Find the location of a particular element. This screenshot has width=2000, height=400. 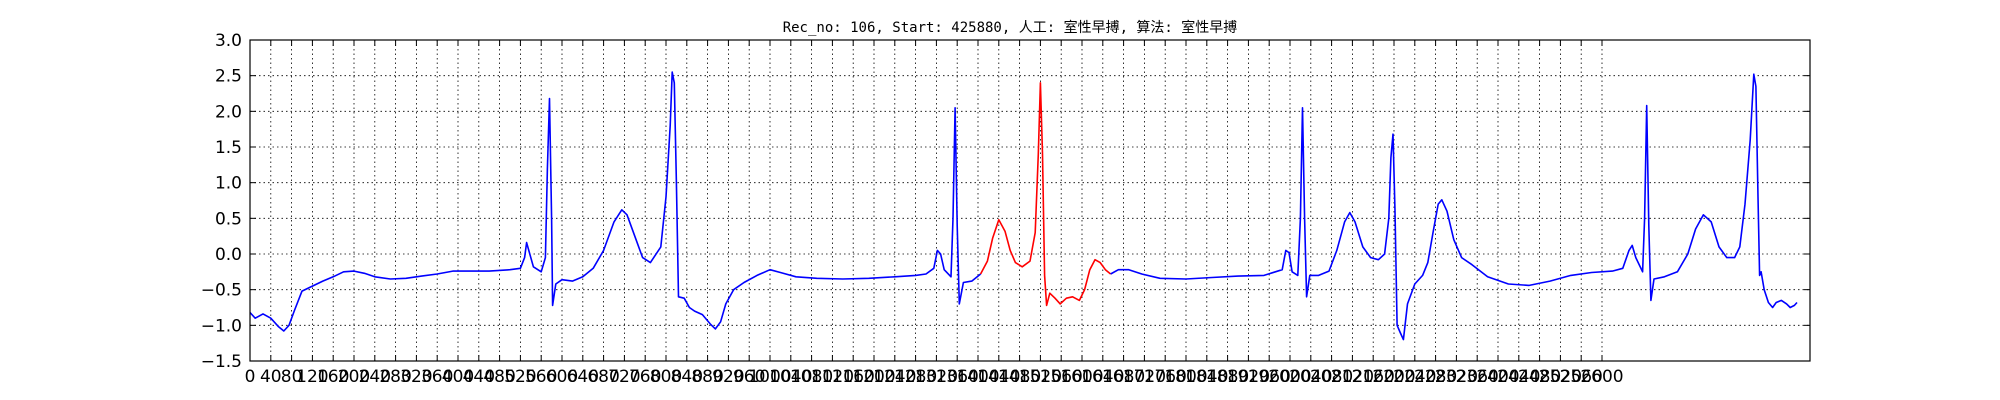

x-tick-label: 2040 is located at coordinates (1310, 377).